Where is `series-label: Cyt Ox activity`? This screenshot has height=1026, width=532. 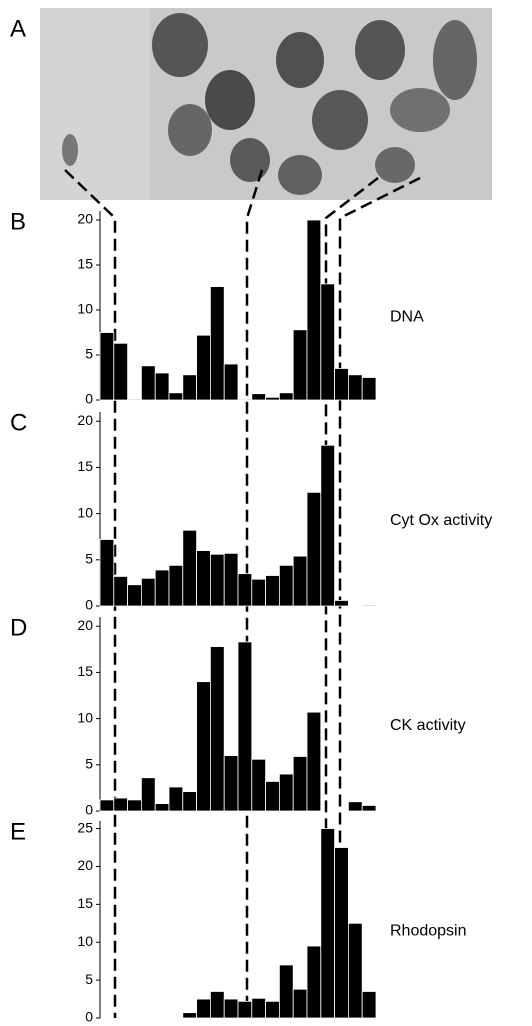 series-label: Cyt Ox activity is located at coordinates (441, 520).